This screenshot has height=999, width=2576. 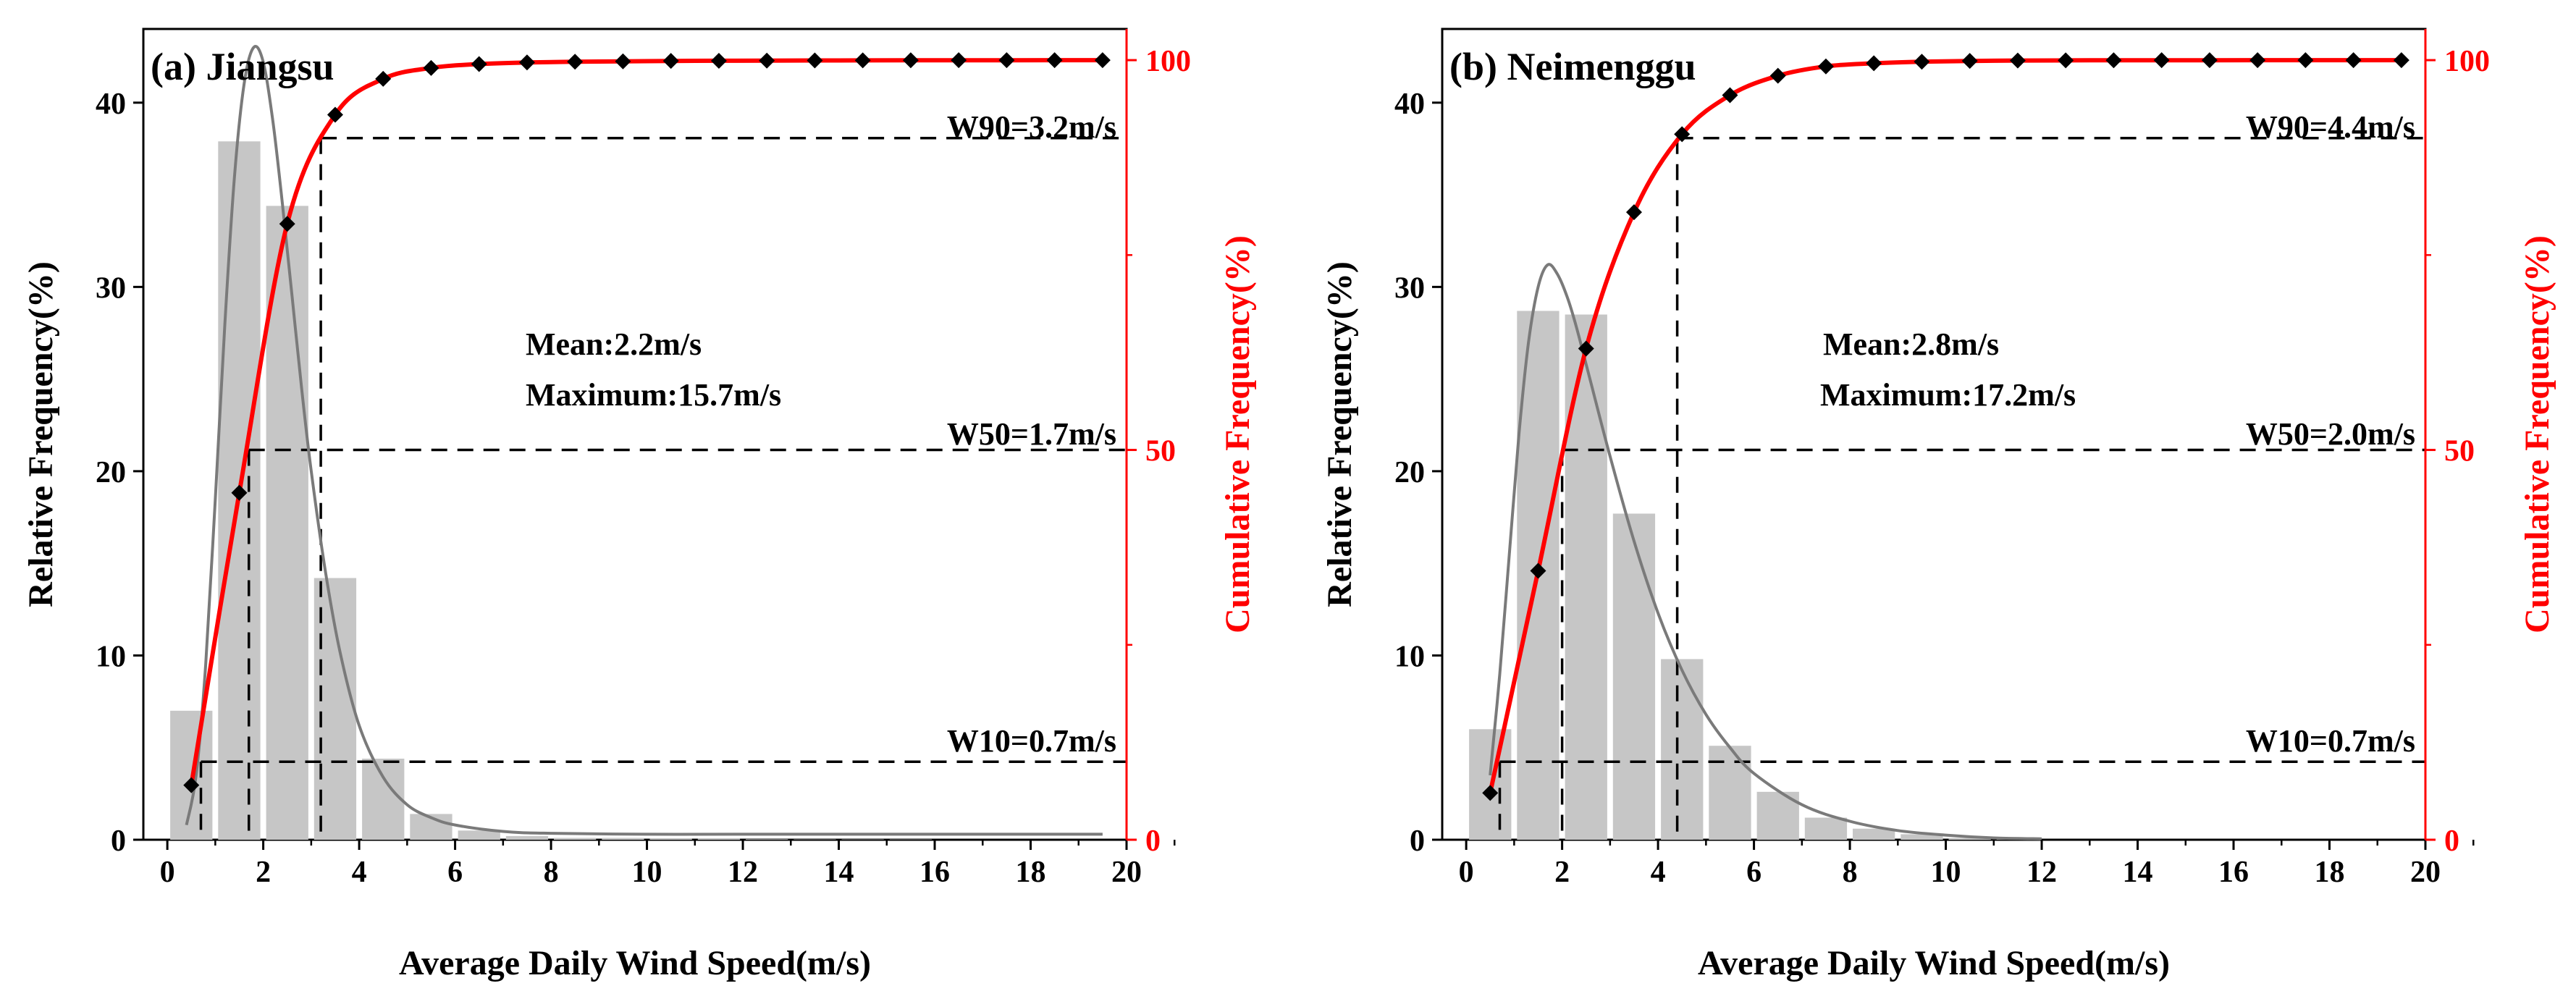 I want to click on y-axis-title: Relative Frequency(%), so click(x=1340, y=434).